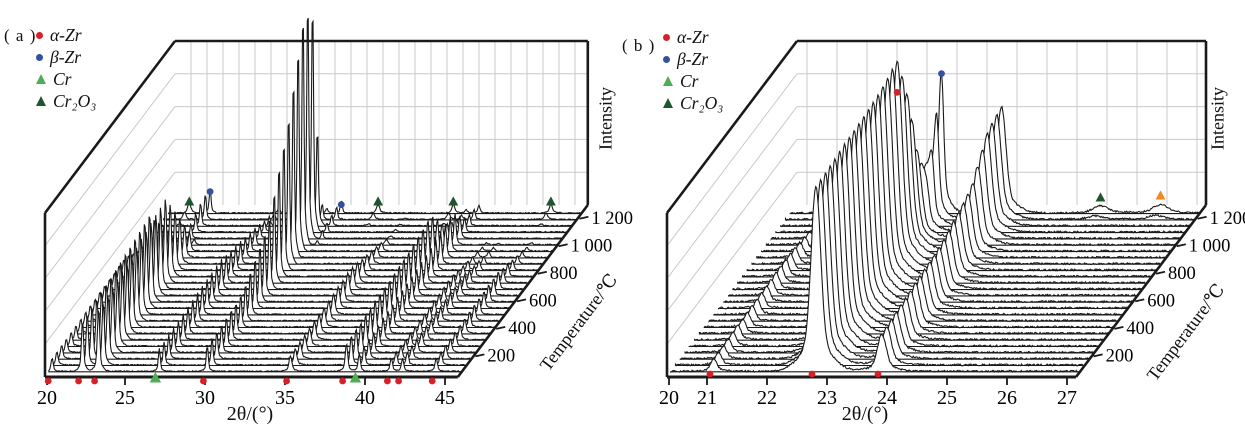  What do you see at coordinates (20, 35) in the screenshot?
I see `panel-a-tag: ( a )` at bounding box center [20, 35].